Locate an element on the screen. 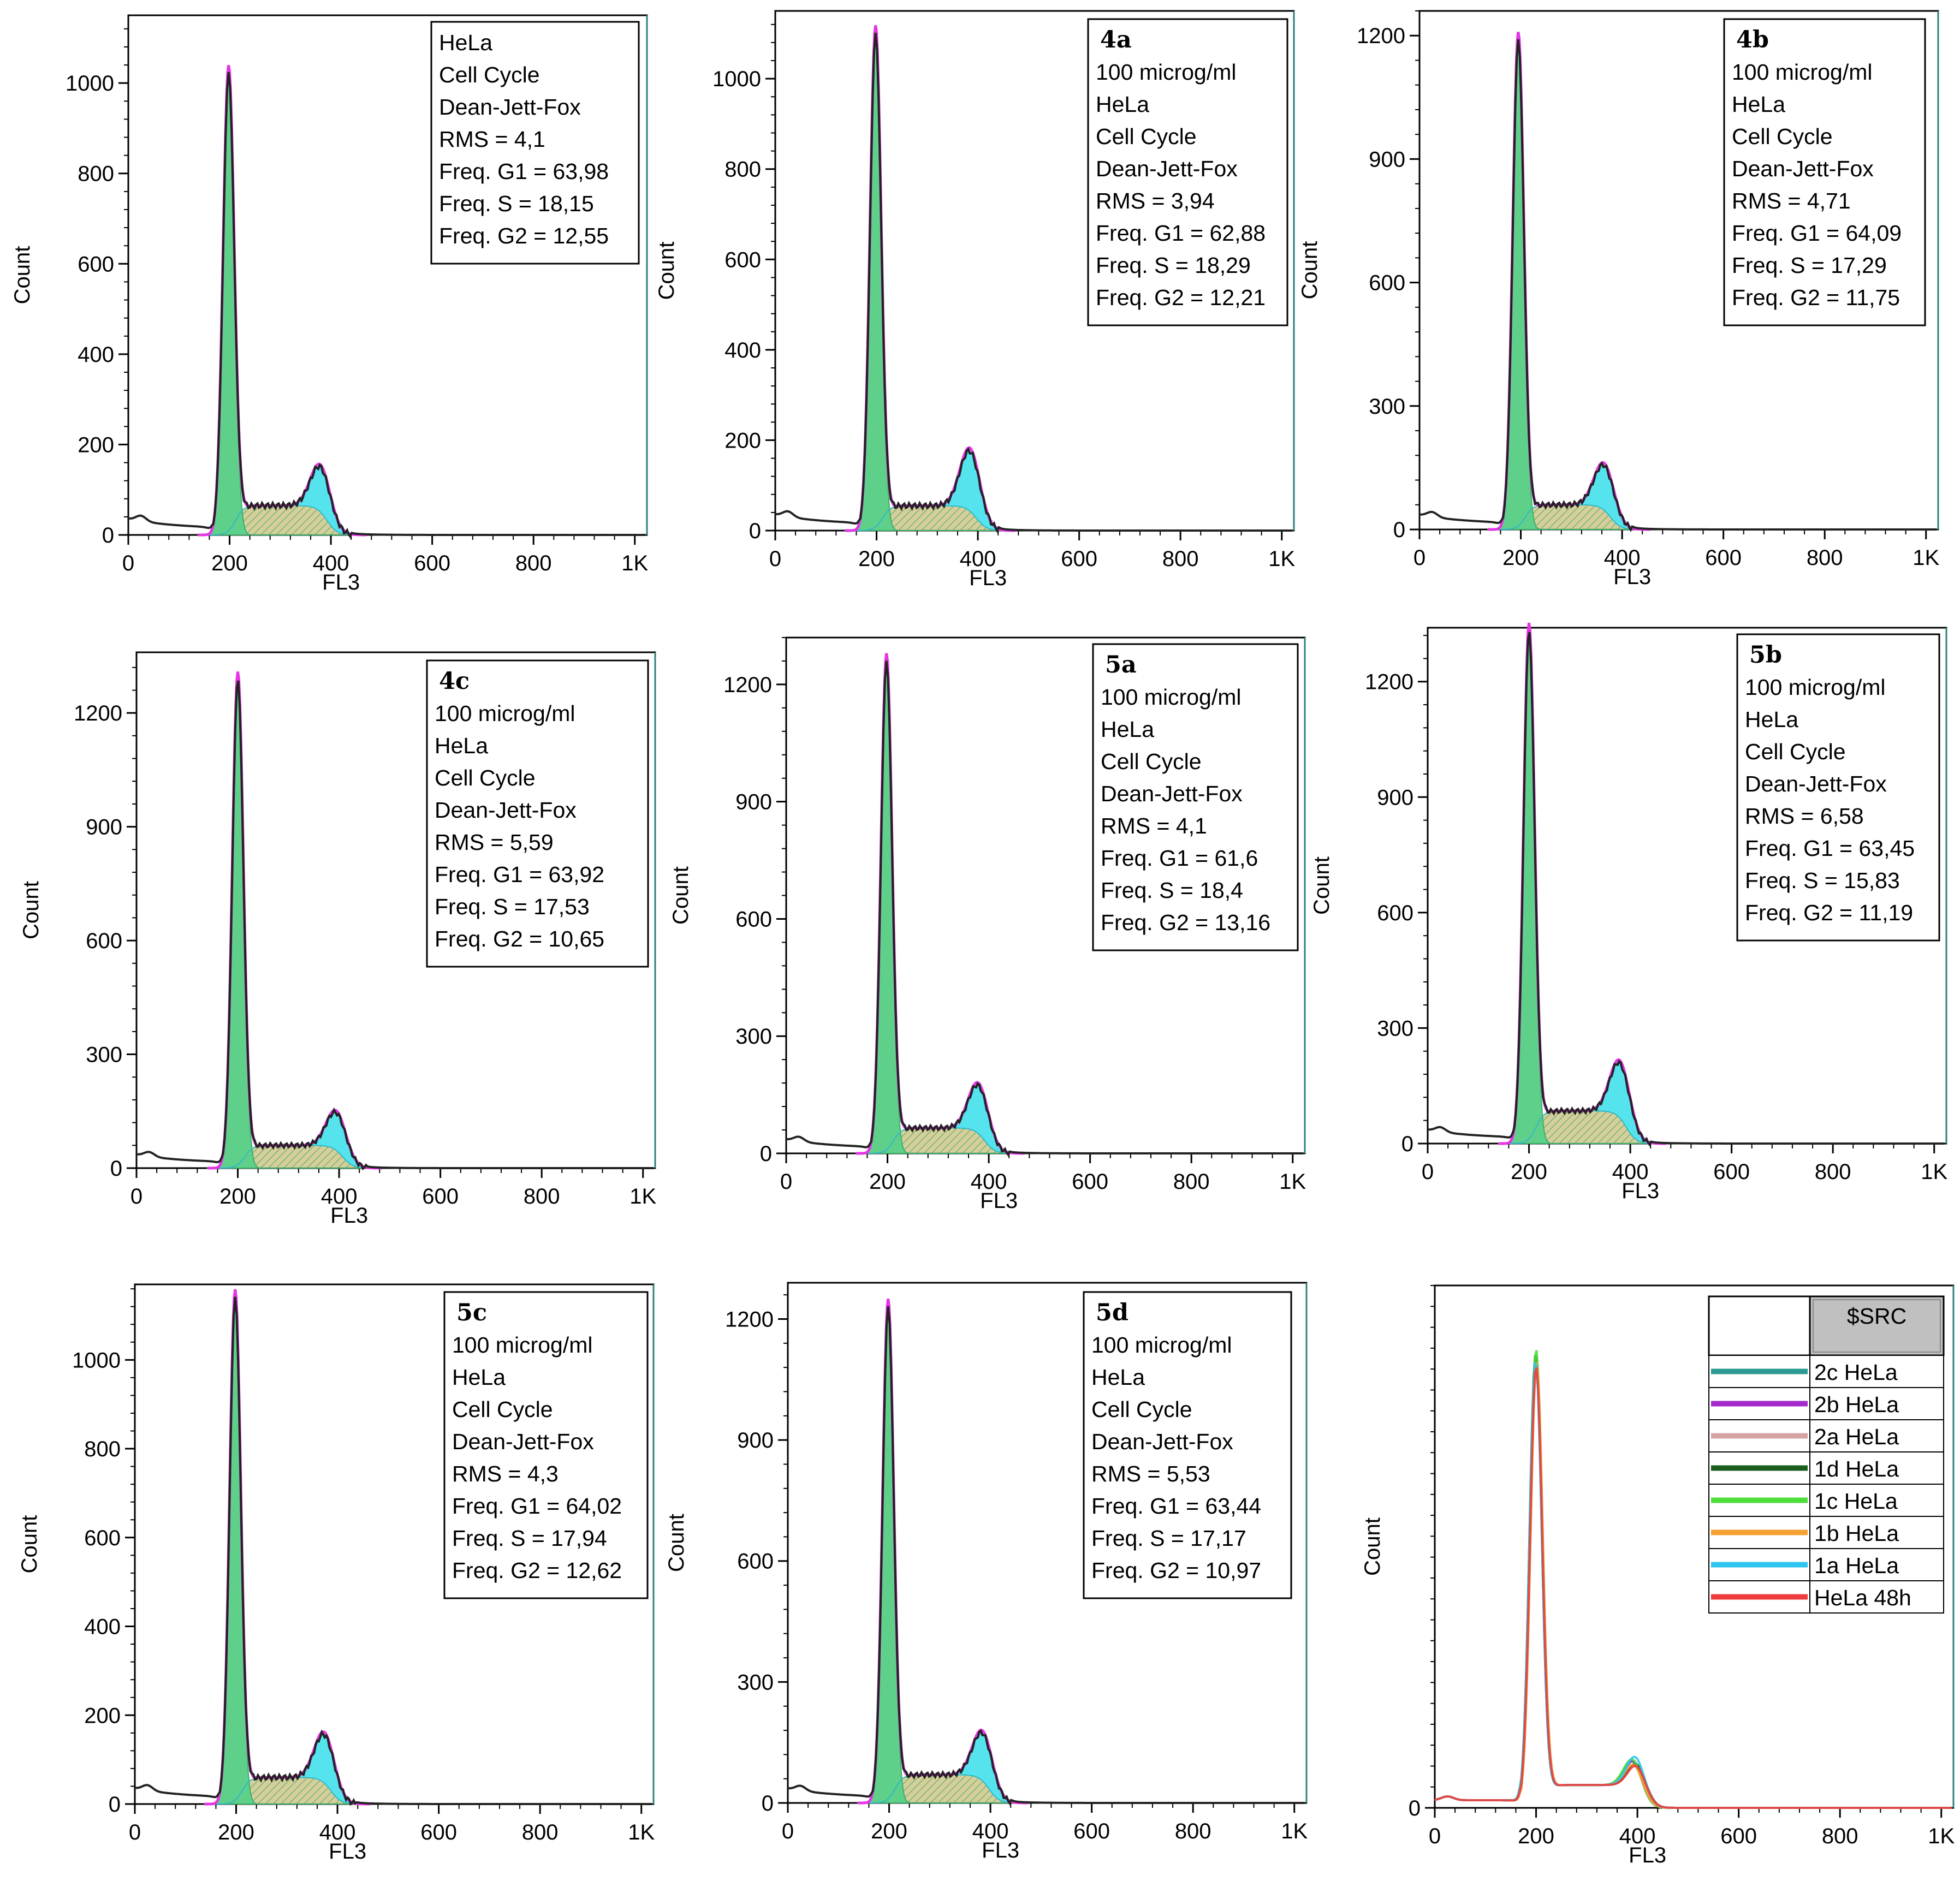 This screenshot has width=1960, height=1881. info-line: Freq. S = 15,83 is located at coordinates (1822, 881).